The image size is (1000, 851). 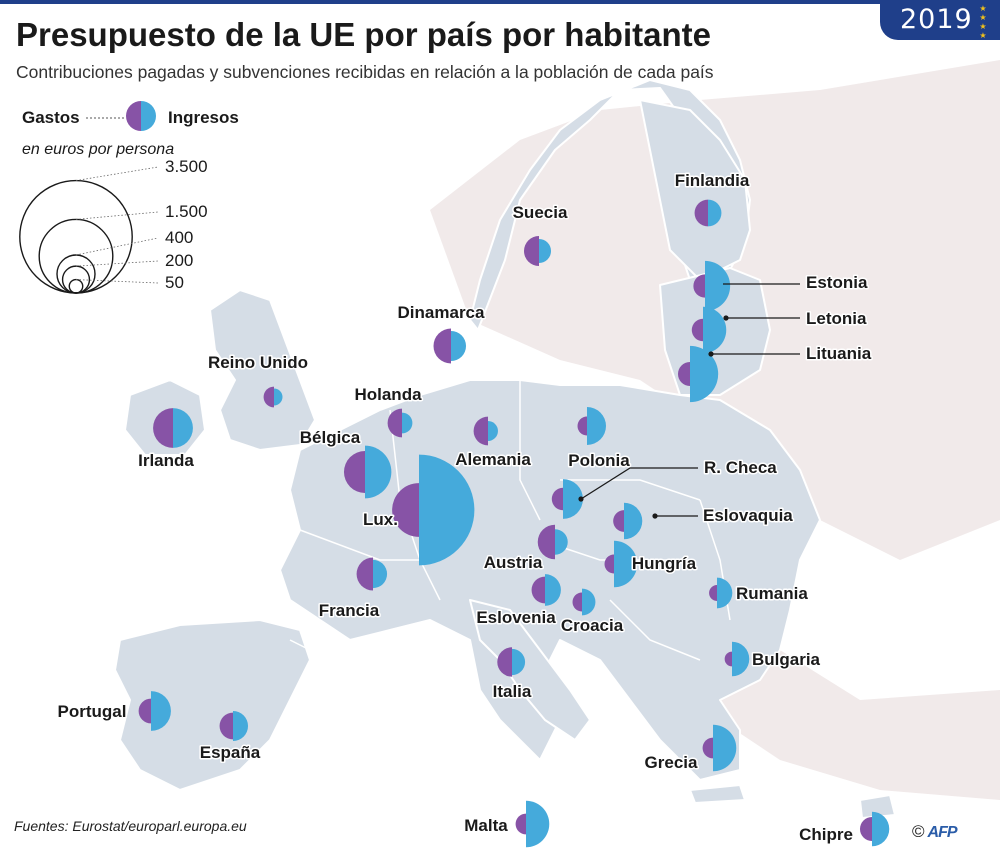 I want to click on land-cyprus, so click(x=877, y=806).